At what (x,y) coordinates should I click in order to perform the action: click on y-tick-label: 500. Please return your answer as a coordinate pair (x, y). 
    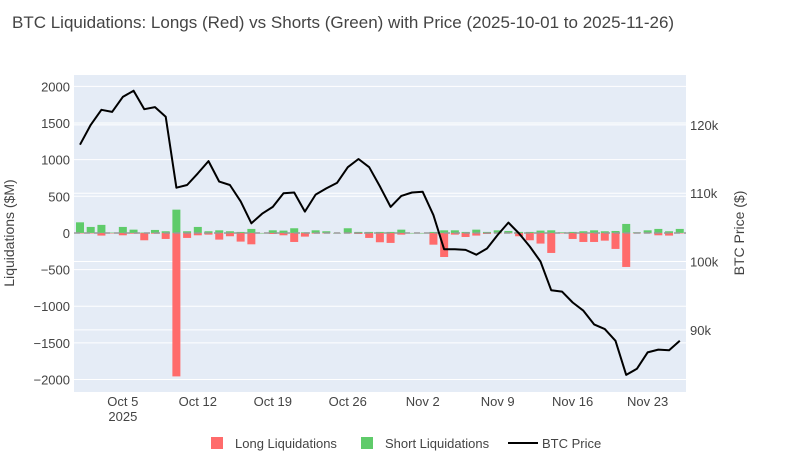
    Looking at the image, I should click on (59, 196).